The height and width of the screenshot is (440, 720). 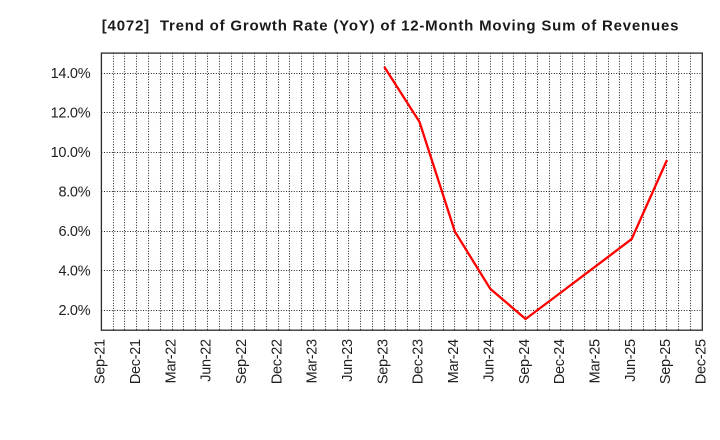 I want to click on svg-text: Jun-22, so click(x=207, y=360).